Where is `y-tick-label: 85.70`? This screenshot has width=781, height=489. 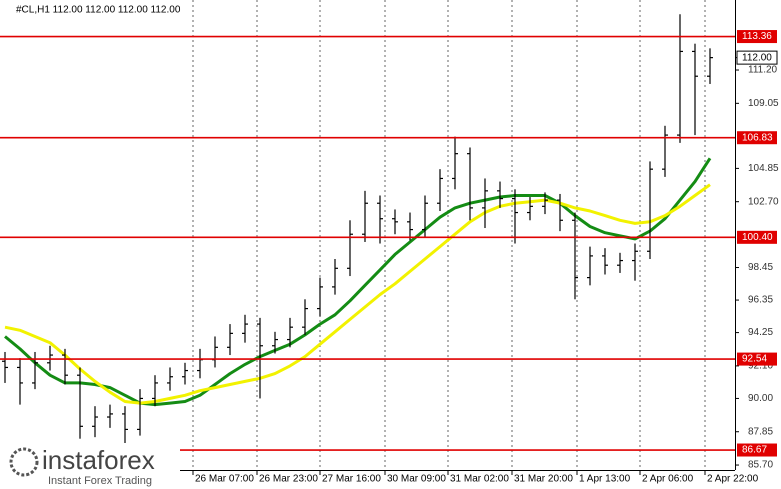
y-tick-label: 85.70 is located at coordinates (760, 465).